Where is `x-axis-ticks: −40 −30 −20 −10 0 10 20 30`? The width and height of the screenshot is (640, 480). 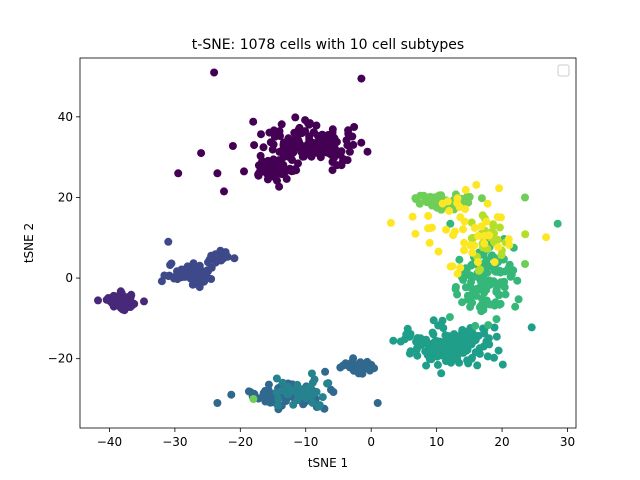 x-axis-ticks: −40 −30 −20 −10 0 10 20 30 is located at coordinates (336, 438).